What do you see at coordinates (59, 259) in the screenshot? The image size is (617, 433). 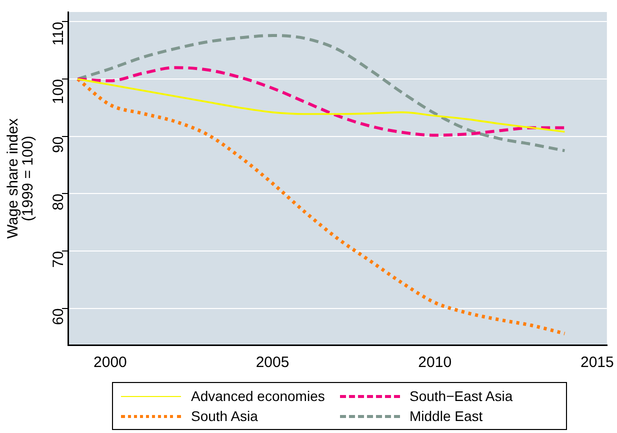 I see `y-tick-label: 70` at bounding box center [59, 259].